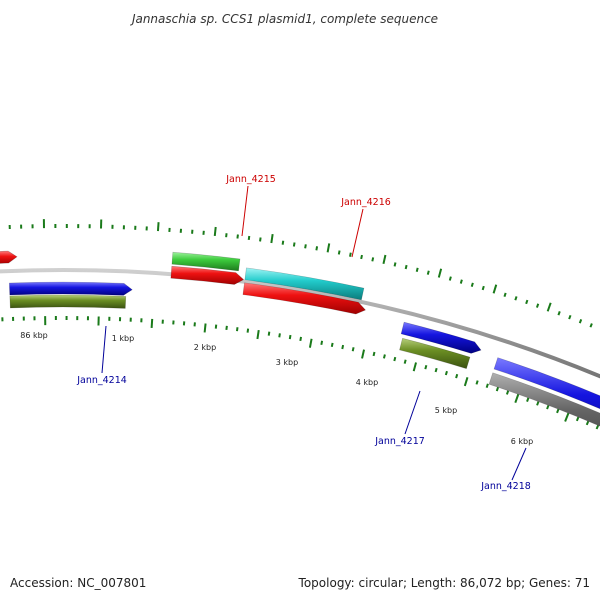  I want to click on gene-label-jann-4217: Jann_4217, so click(399, 441).